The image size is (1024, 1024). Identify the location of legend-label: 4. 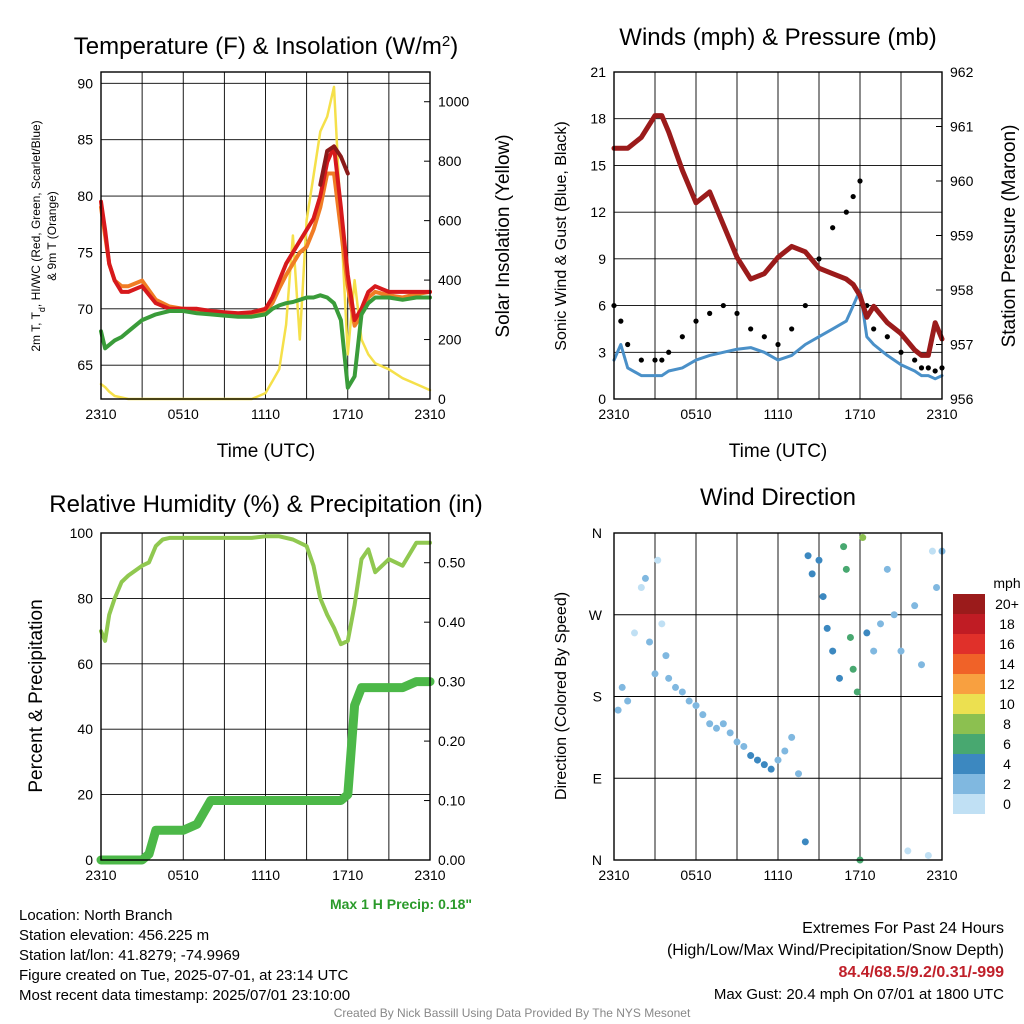
(1007, 764).